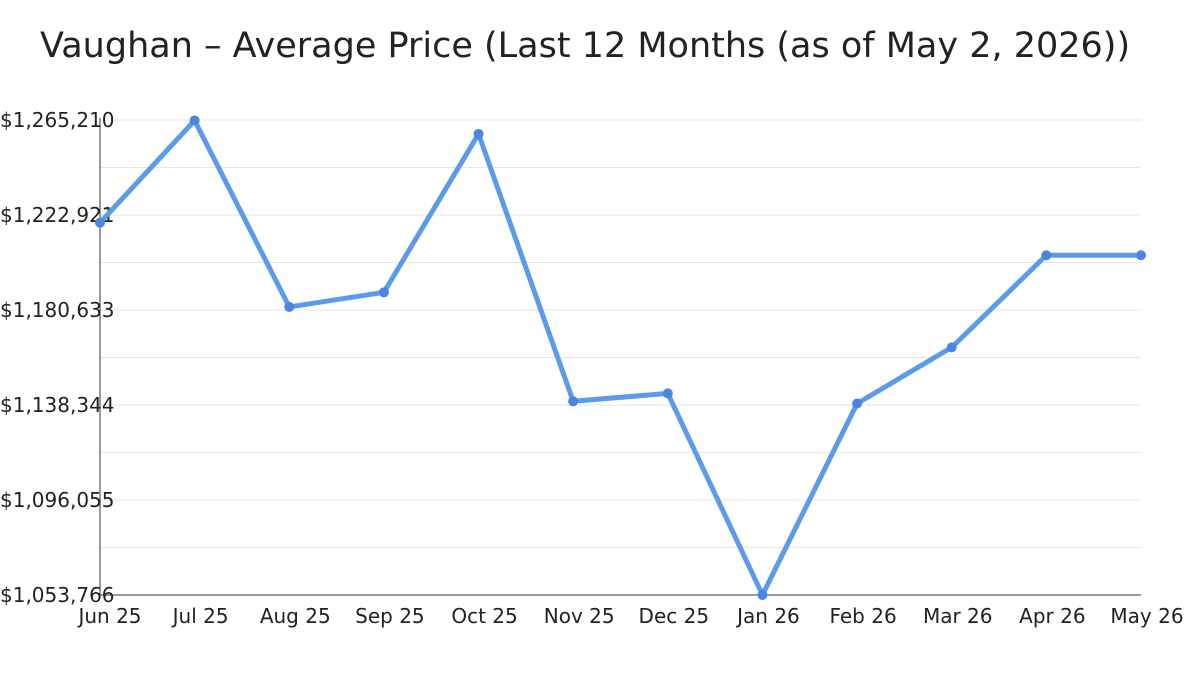  I want to click on x-tick-label: Aug 25, so click(295, 616).